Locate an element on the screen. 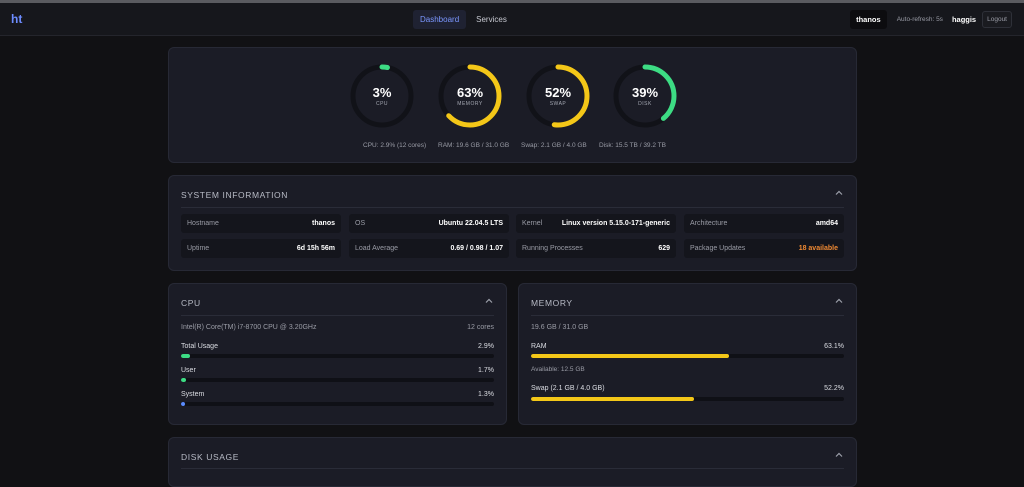  memory-gauge-subtitle: RAM: 19.6 GB / 31.0 GB is located at coordinates (474, 145).